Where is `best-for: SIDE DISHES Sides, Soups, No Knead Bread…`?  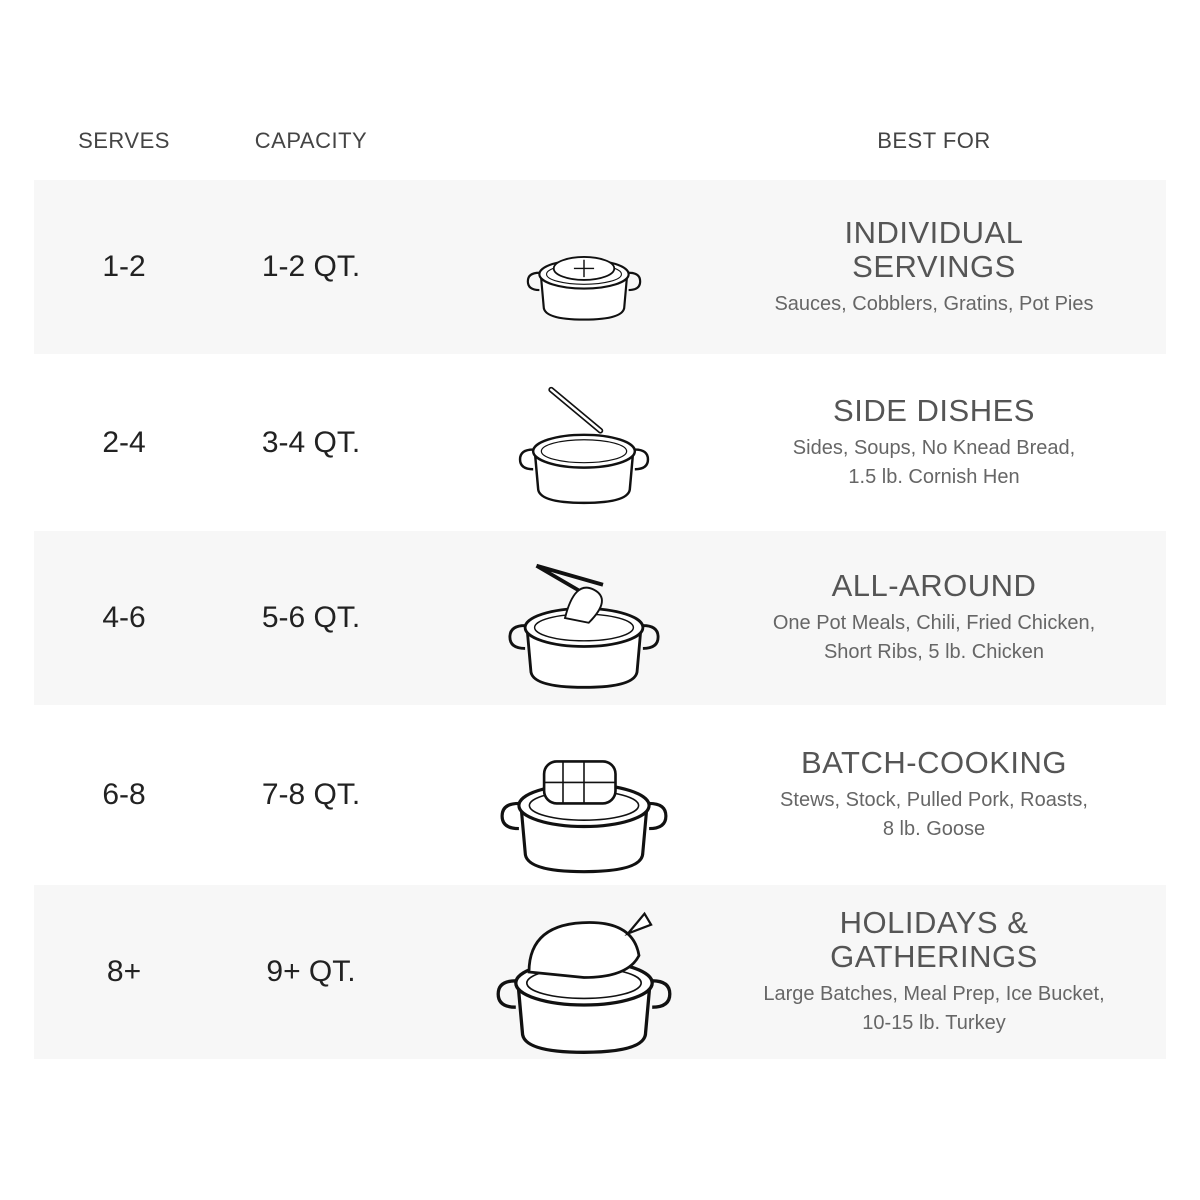
best-for: SIDE DISHES Sides, Soups, No Knead Bread… is located at coordinates (934, 442).